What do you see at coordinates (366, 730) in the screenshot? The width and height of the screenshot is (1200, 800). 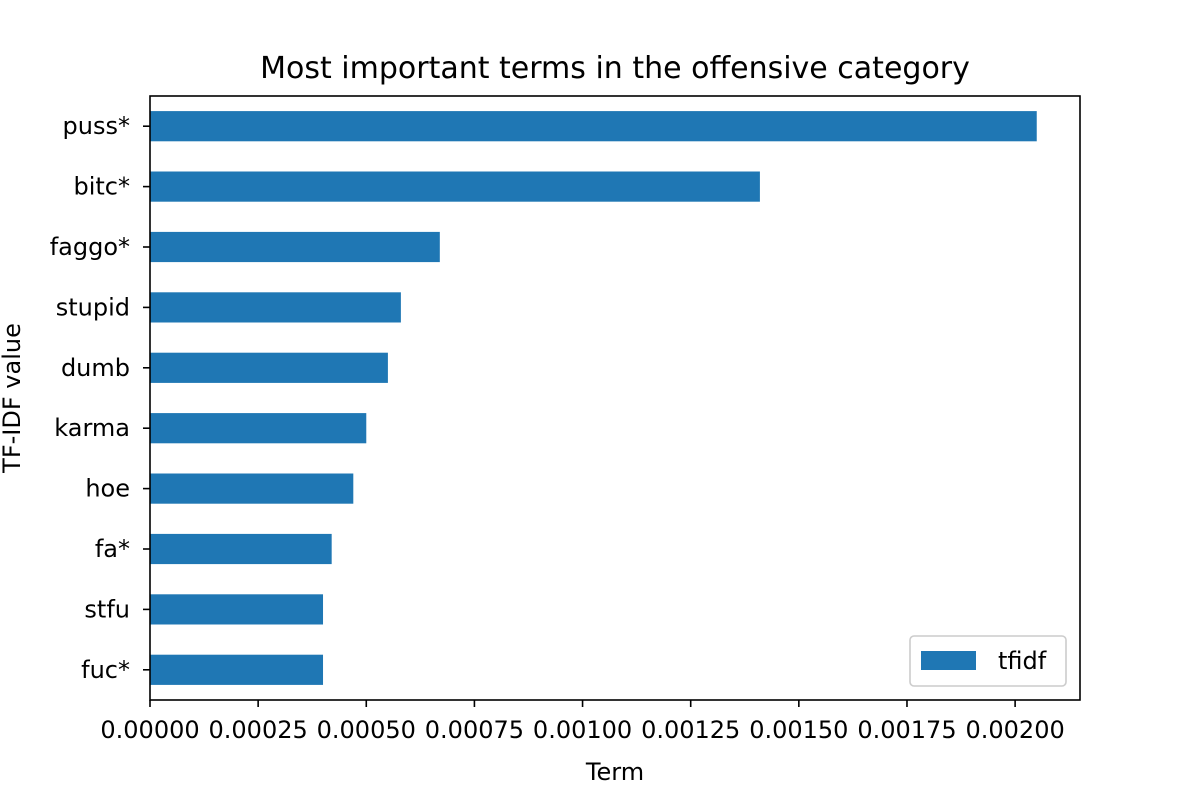 I see `x-tick-label: 0.00050` at bounding box center [366, 730].